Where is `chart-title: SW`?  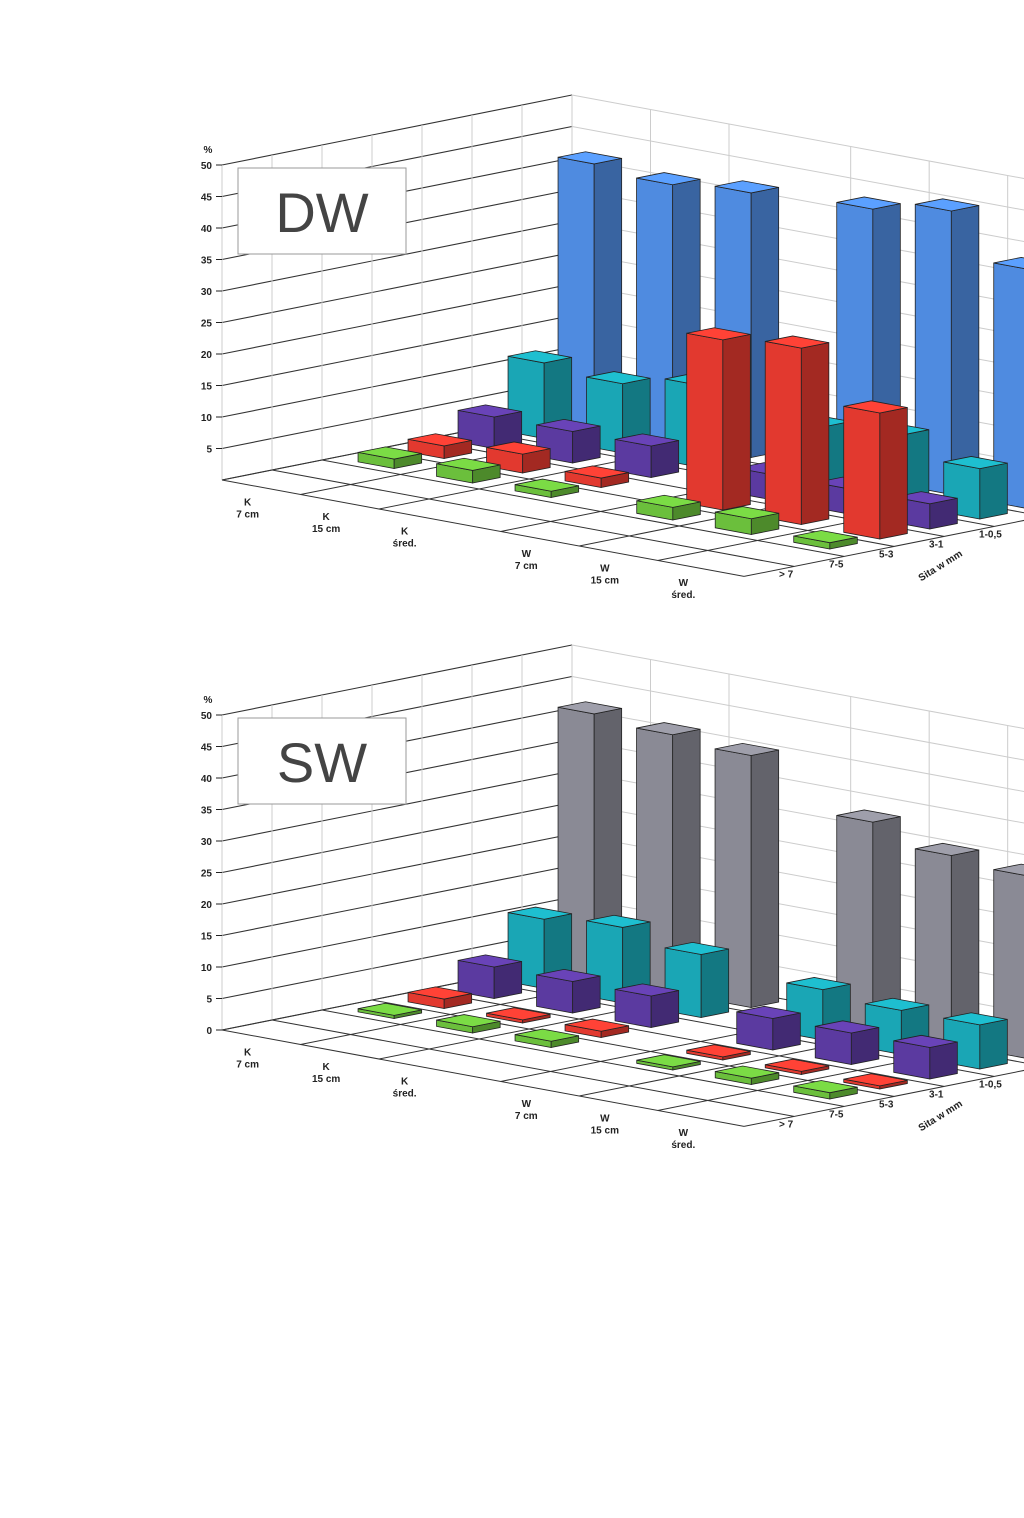
chart-title: SW is located at coordinates (322, 762).